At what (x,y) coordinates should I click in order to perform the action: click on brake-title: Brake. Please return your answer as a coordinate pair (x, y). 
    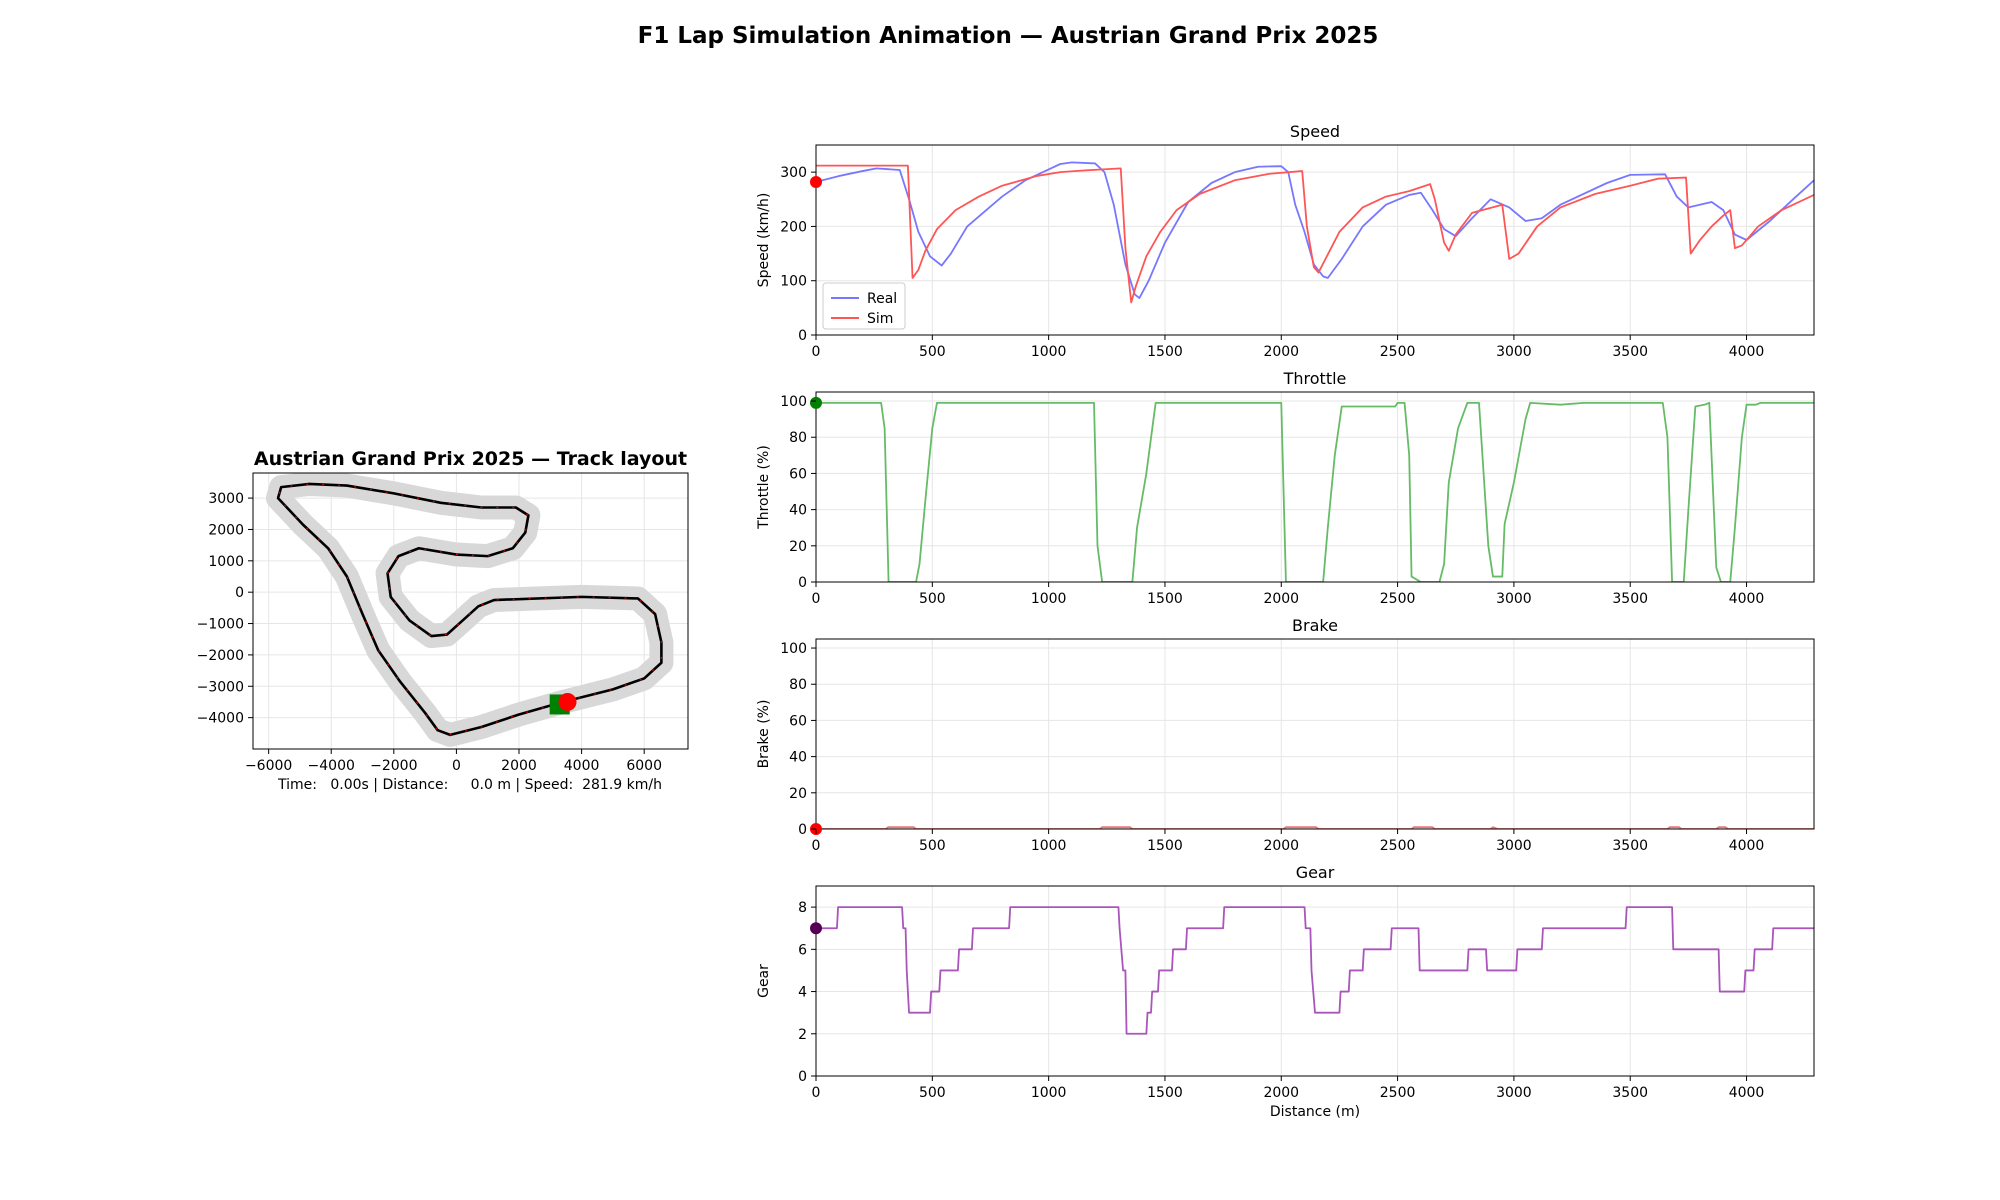
    Looking at the image, I should click on (1315, 625).